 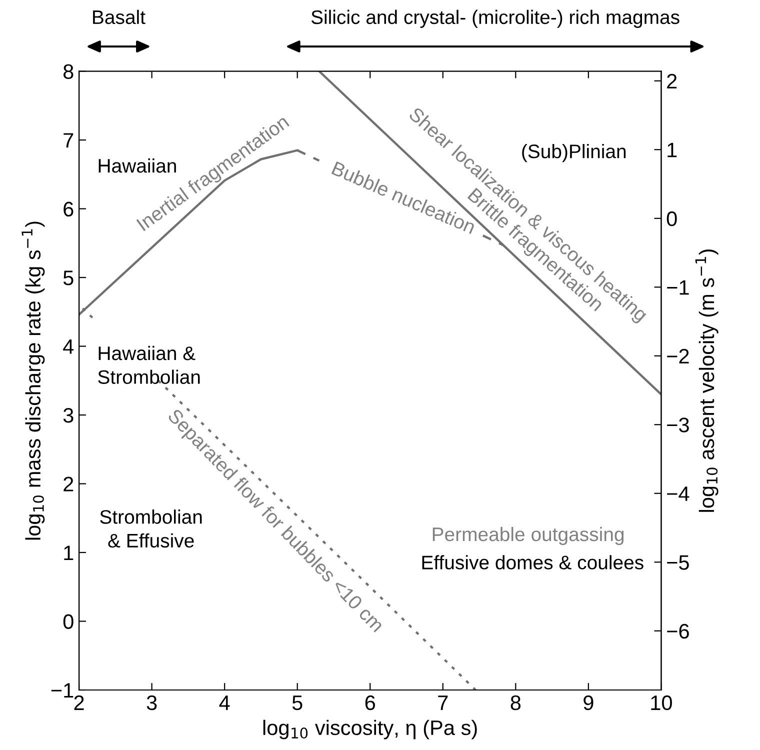 What do you see at coordinates (672, 150) in the screenshot?
I see `y2-tick-label: 1` at bounding box center [672, 150].